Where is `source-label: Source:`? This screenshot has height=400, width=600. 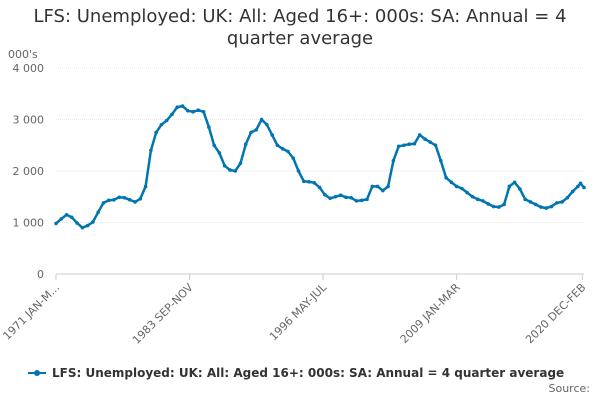
source-label: Source: is located at coordinates (569, 388).